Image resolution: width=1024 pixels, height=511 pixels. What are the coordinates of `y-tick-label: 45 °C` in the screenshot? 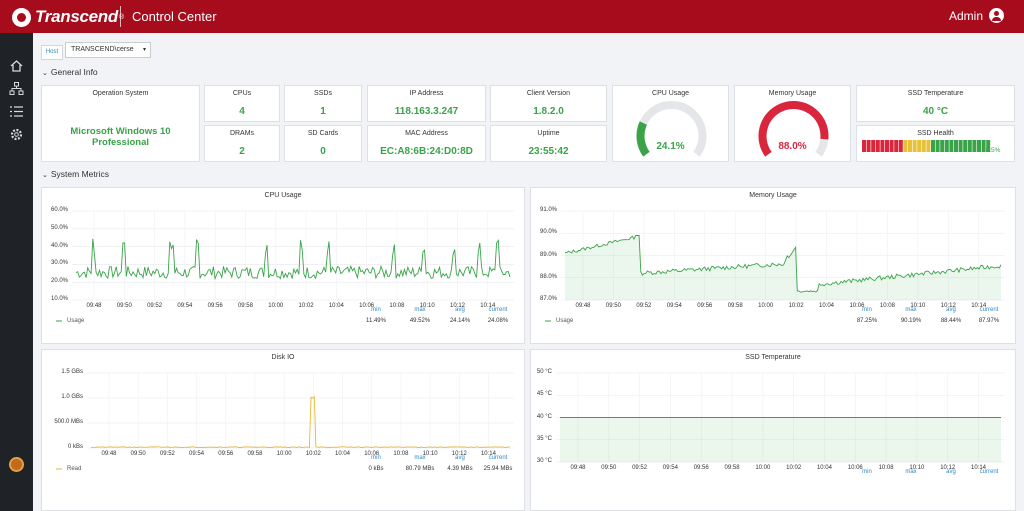 It's located at (544, 394).